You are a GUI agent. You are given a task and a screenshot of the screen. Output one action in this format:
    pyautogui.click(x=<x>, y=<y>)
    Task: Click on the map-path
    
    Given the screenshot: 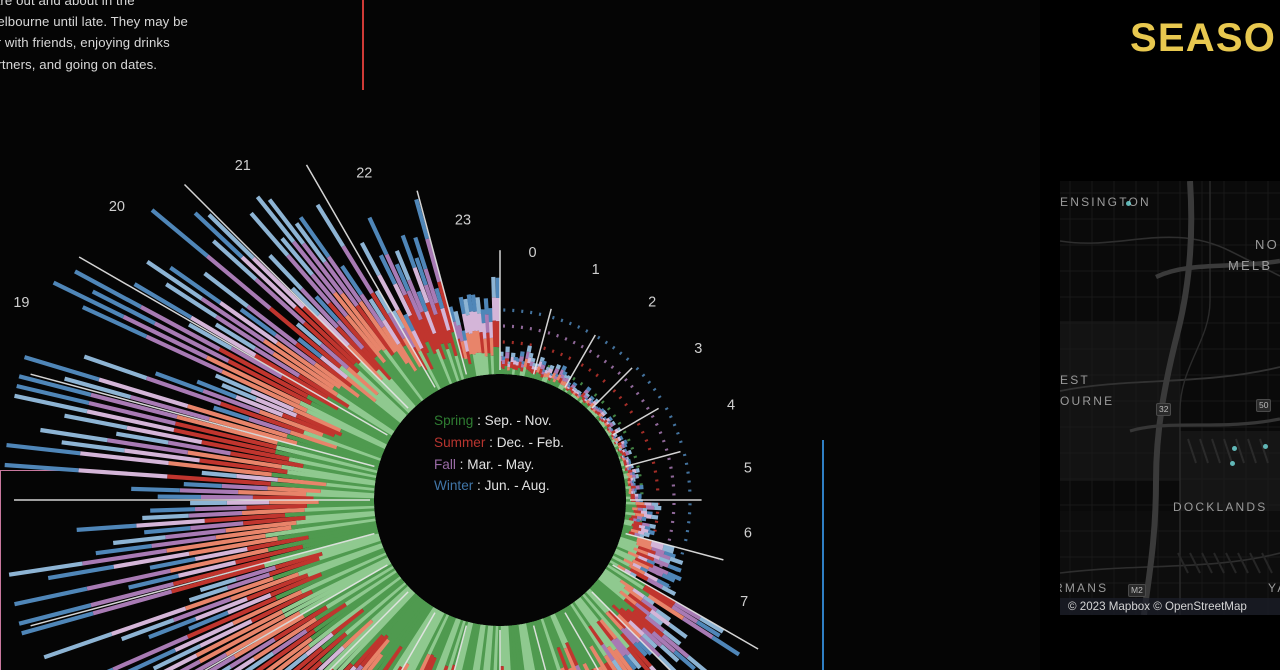 What is the action you would take?
    pyautogui.click(x=1216, y=451)
    